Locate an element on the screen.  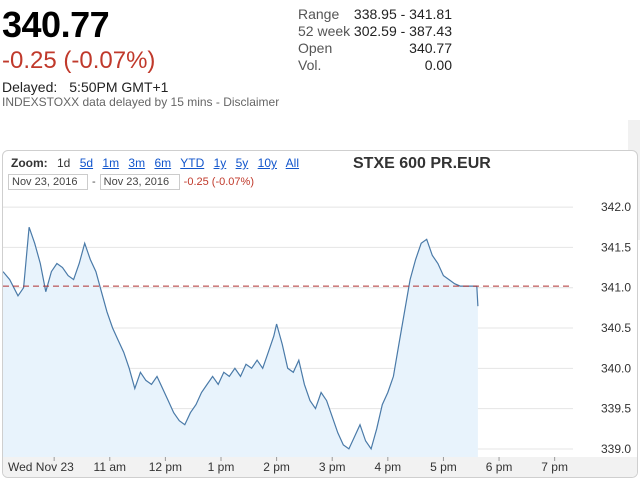
stat-label: Range is located at coordinates (319, 14).